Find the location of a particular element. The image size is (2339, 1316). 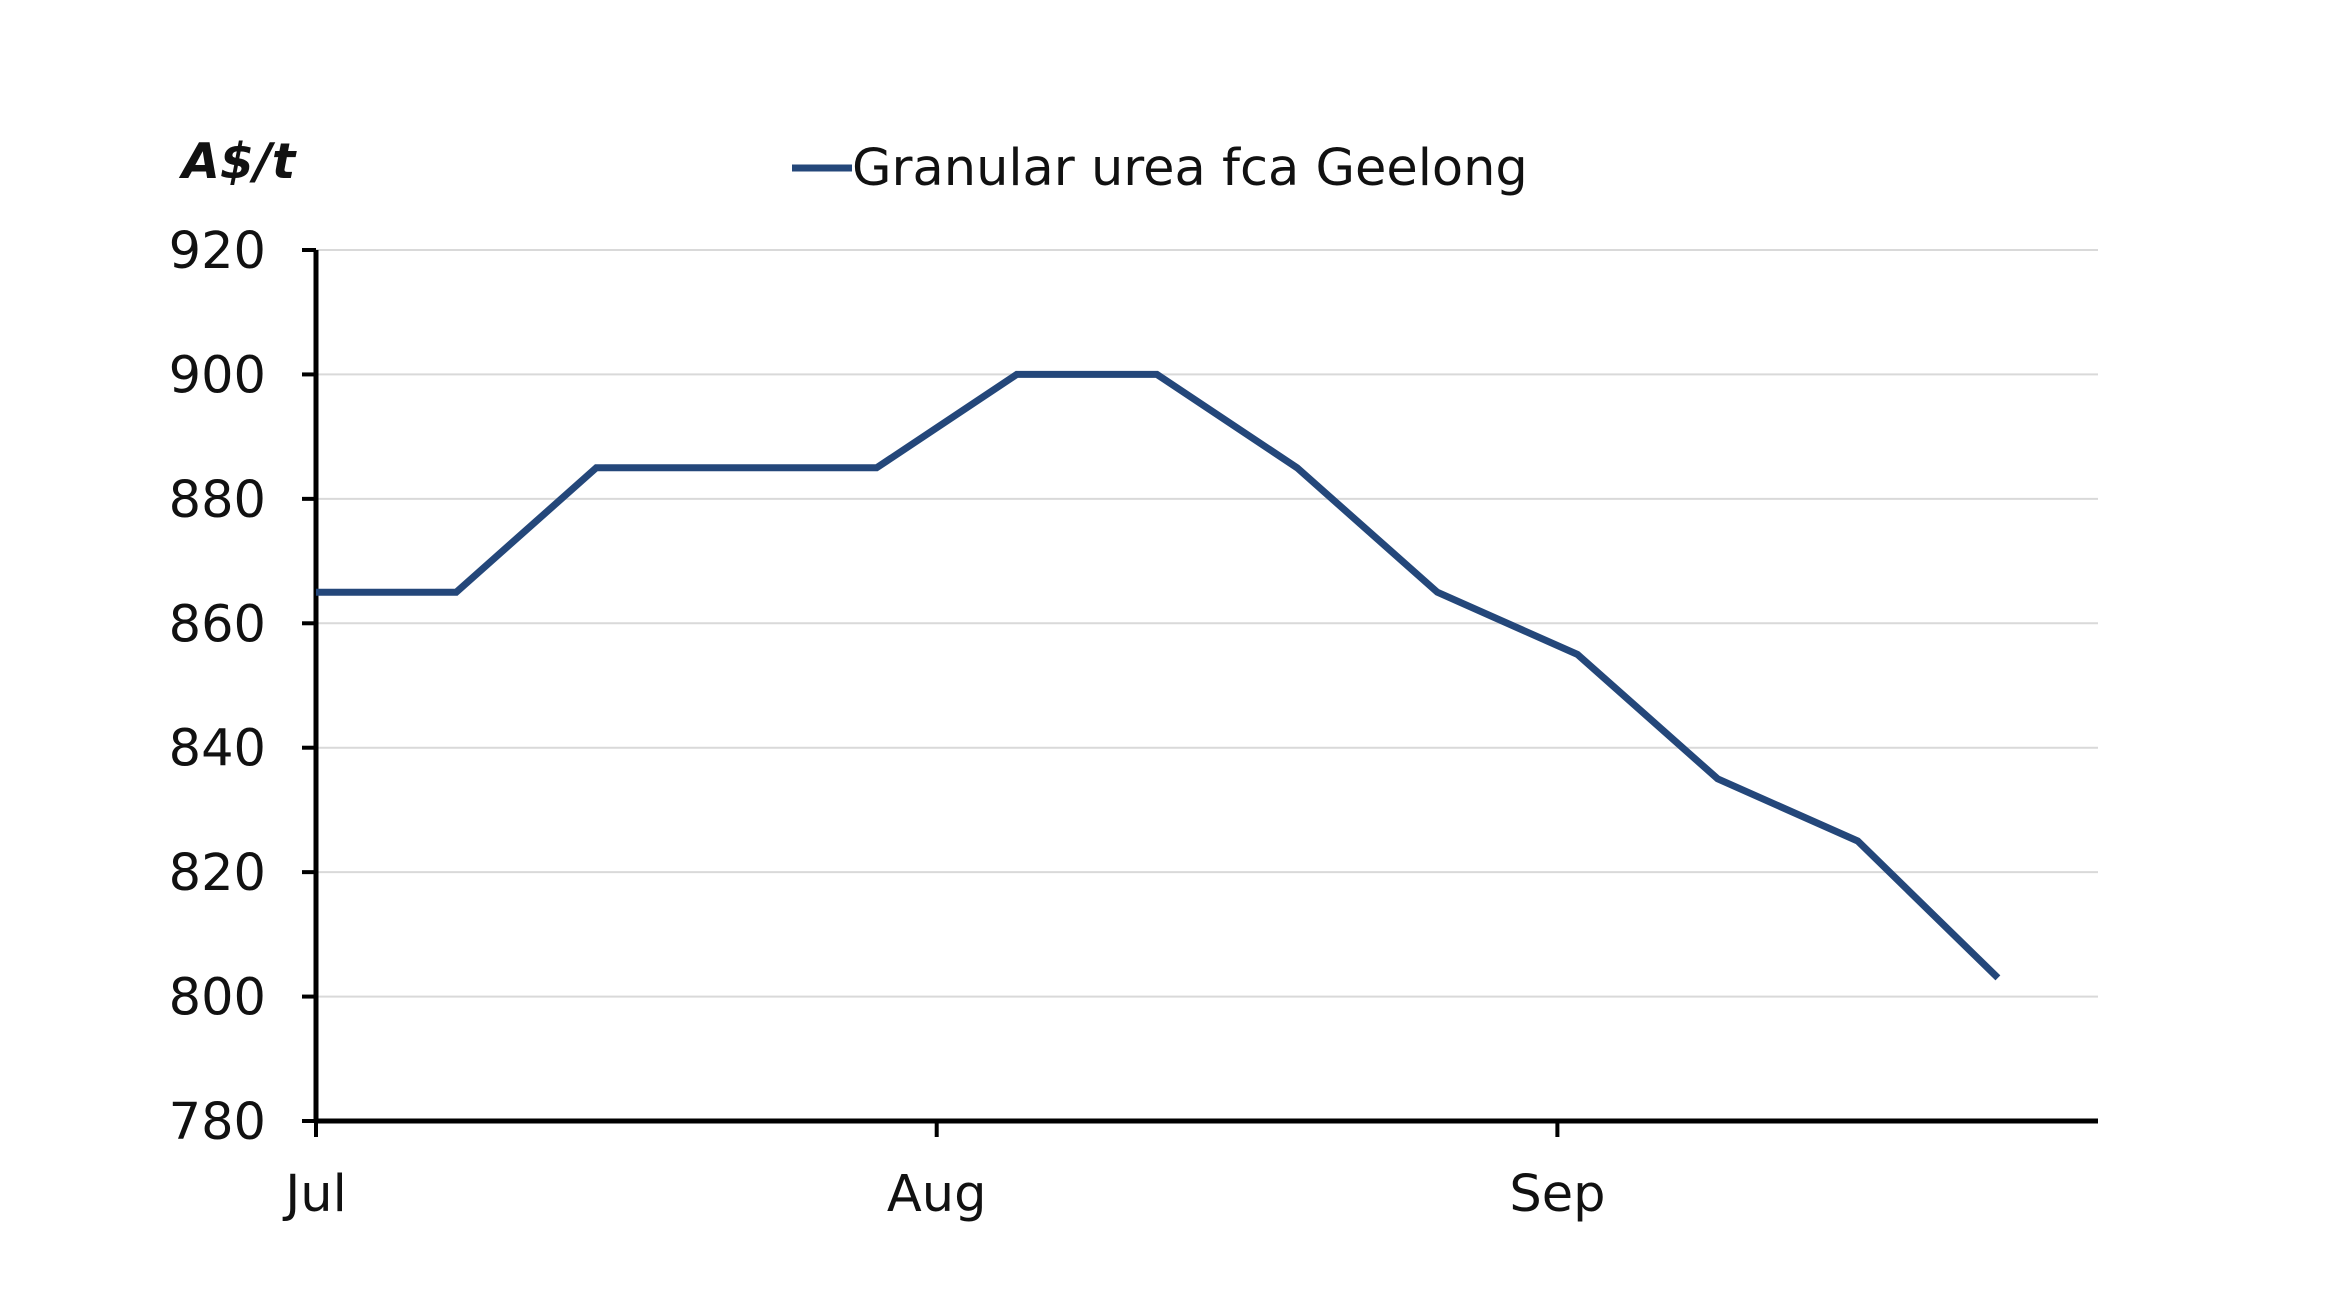

y-tick-label: 860 is located at coordinates (217, 624).